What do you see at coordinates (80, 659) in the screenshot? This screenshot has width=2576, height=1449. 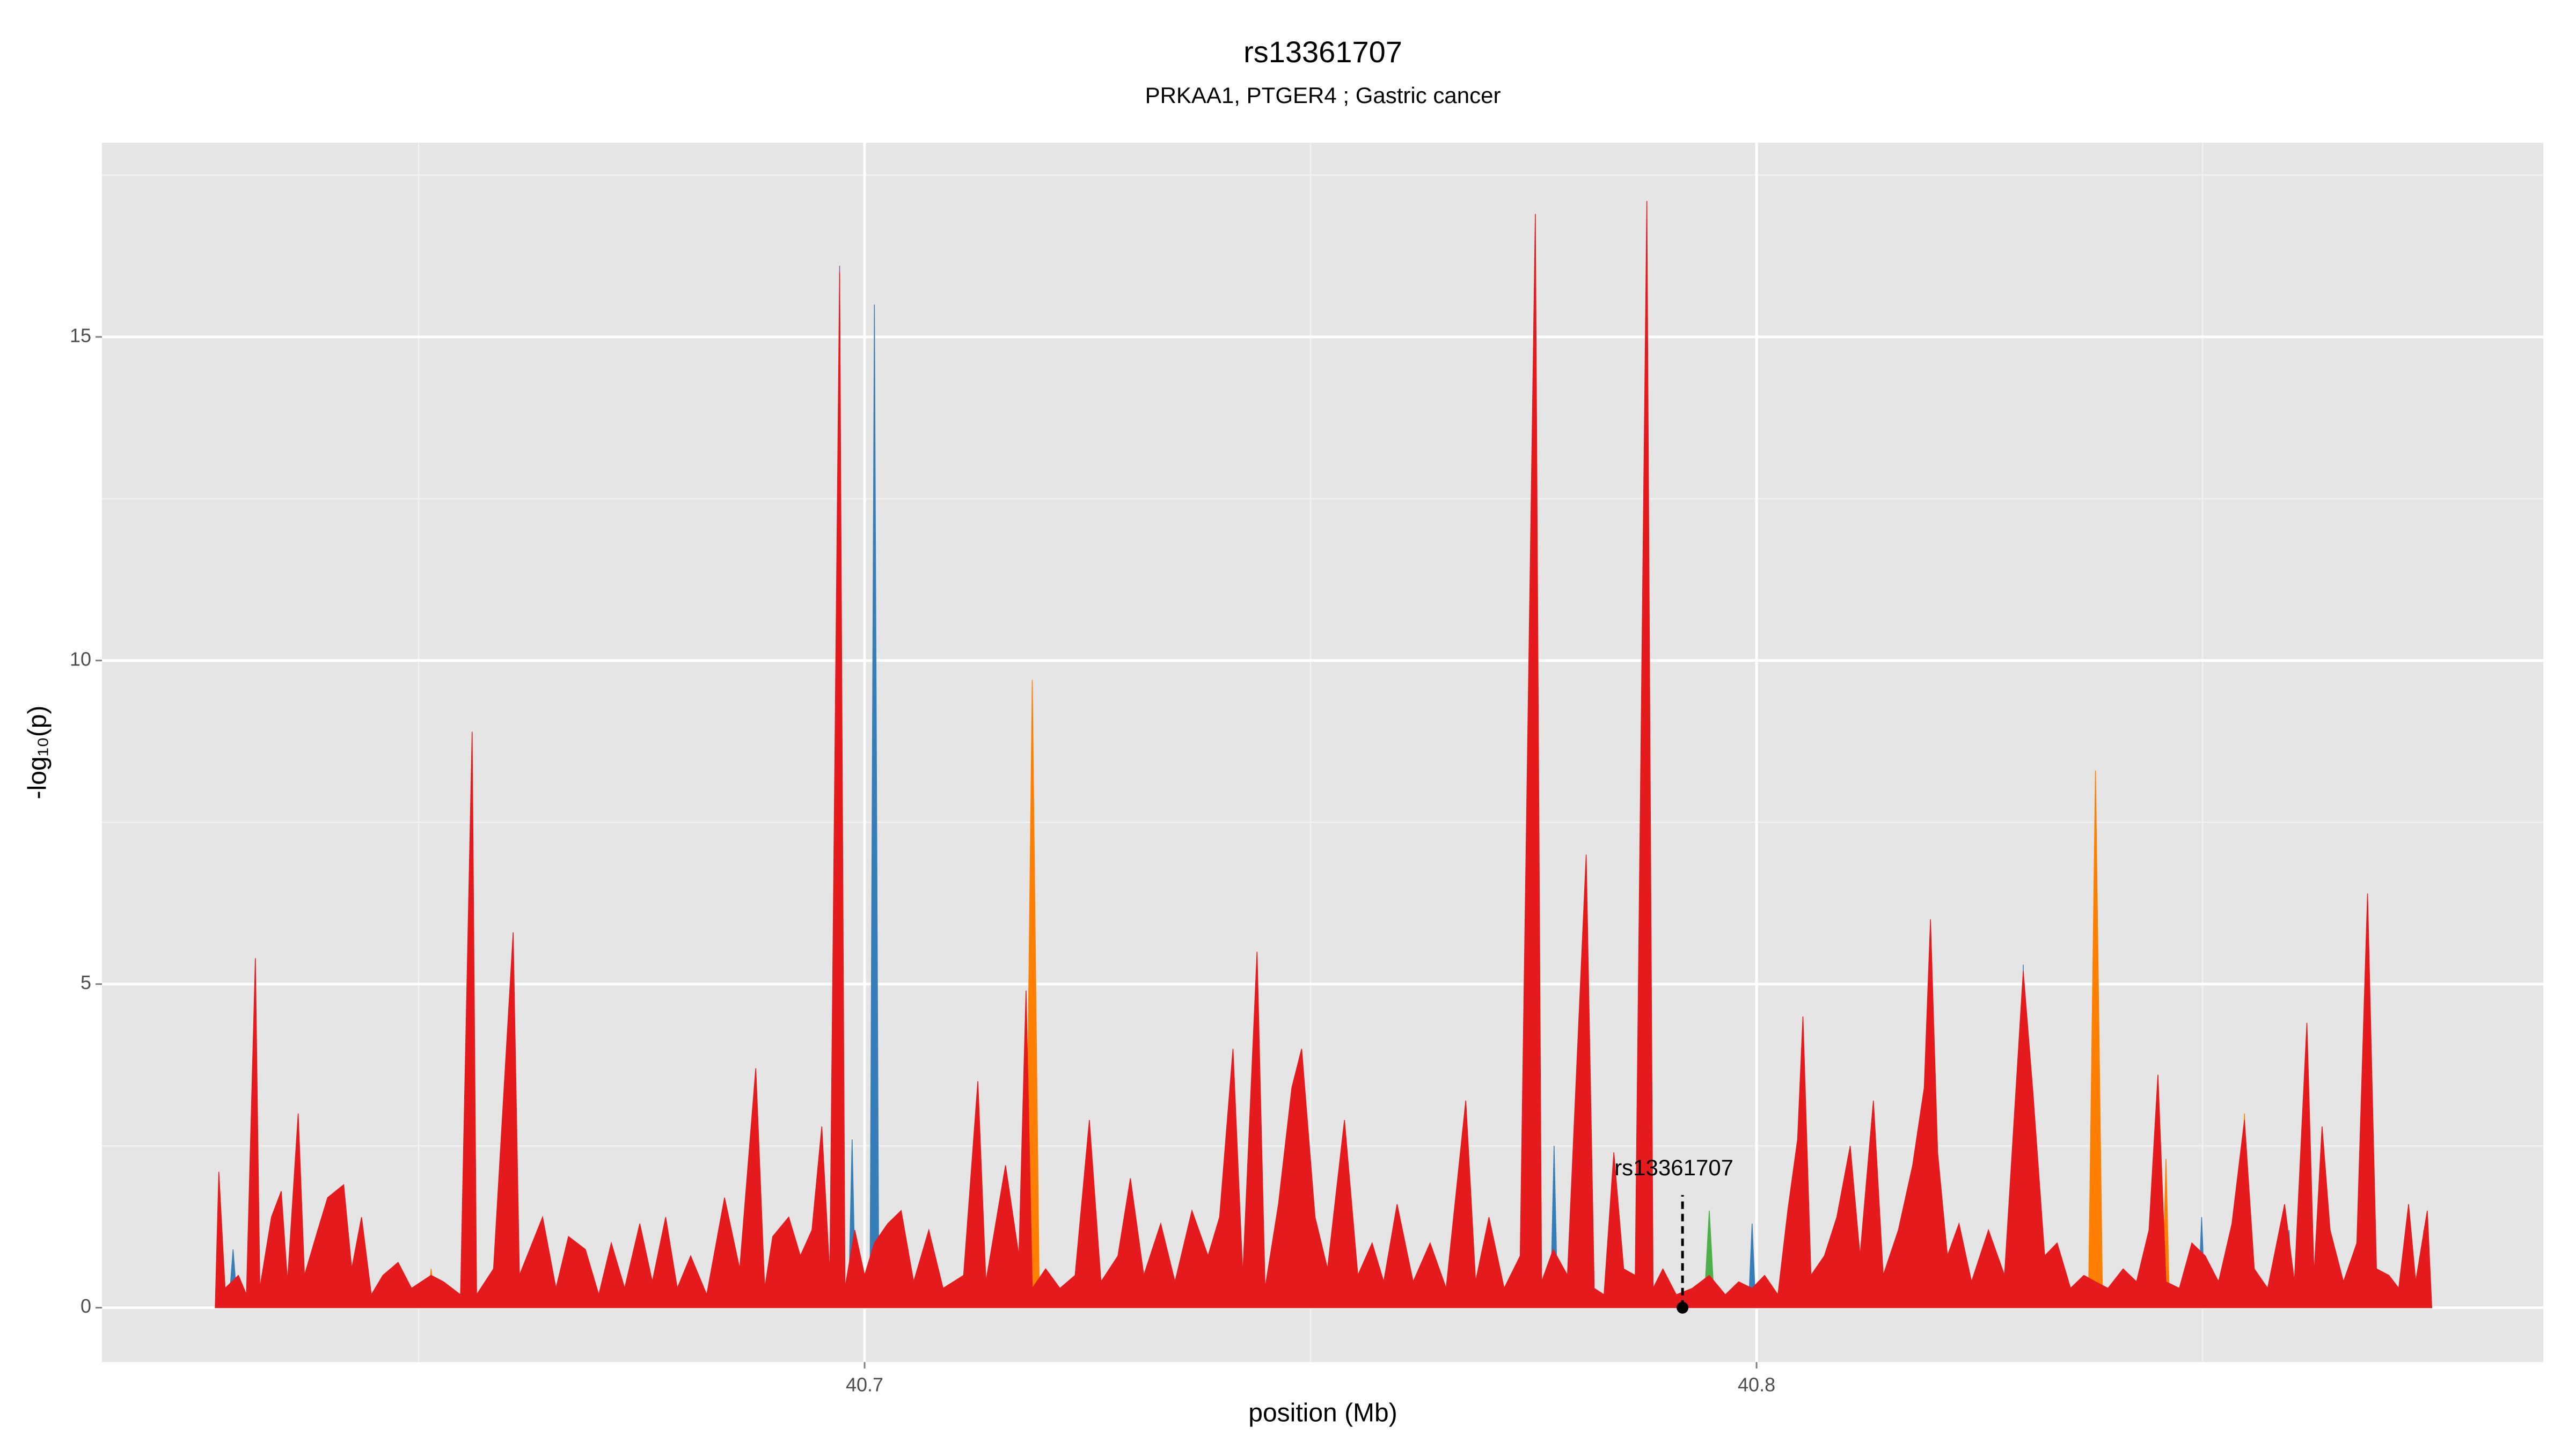 I see `y-tick-label: 10` at bounding box center [80, 659].